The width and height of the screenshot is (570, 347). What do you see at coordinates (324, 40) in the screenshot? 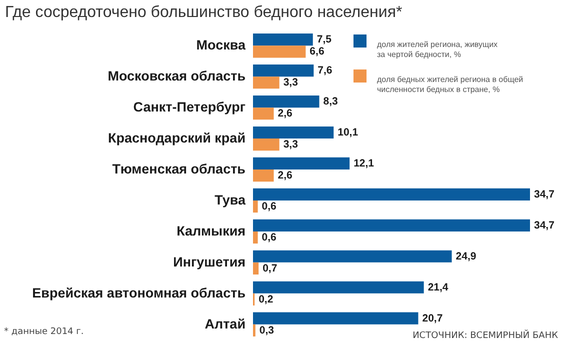
I see `data-label: 7,5` at bounding box center [324, 40].